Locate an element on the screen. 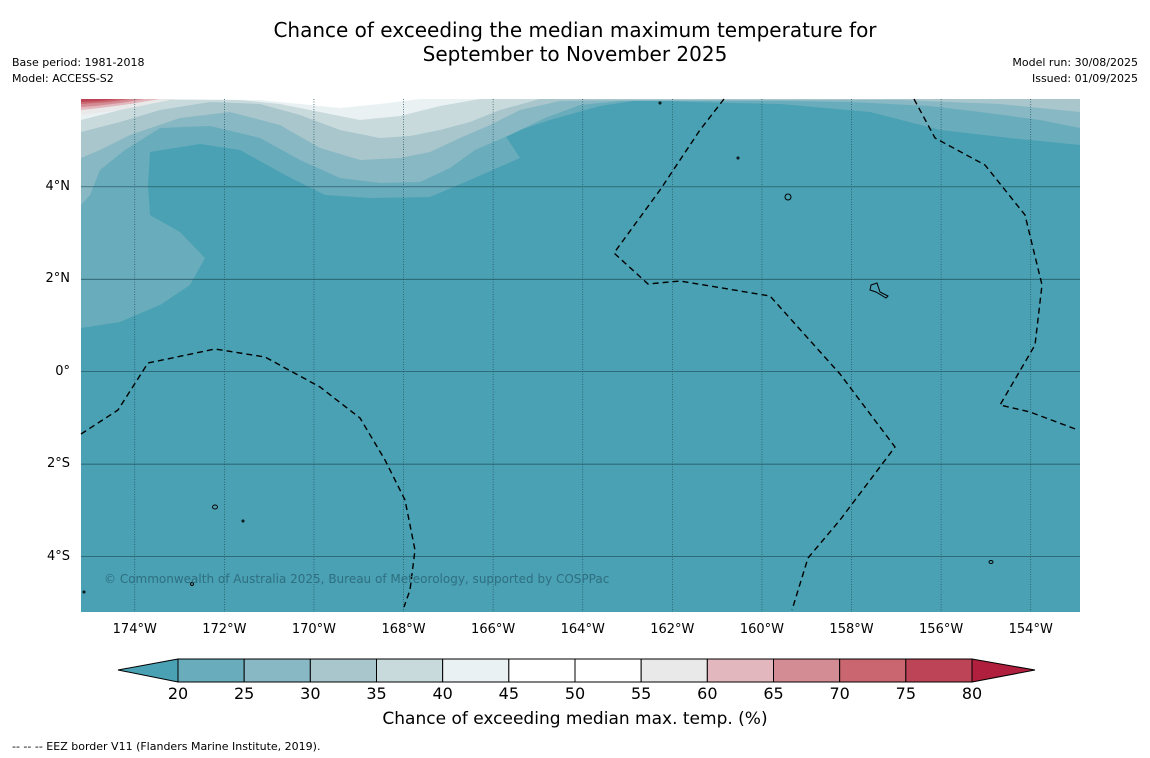  colorbar is located at coordinates (576, 670).